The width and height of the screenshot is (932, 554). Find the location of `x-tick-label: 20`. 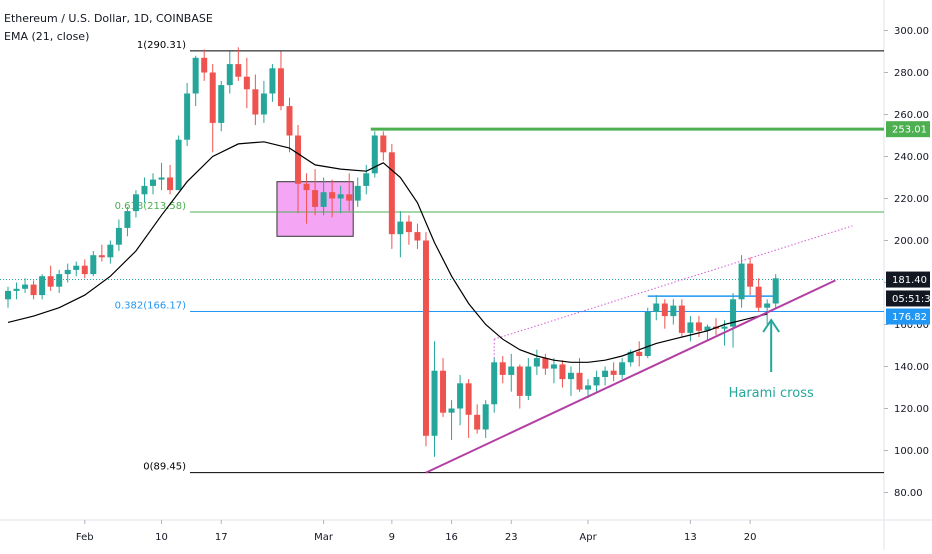

x-tick-label: 20 is located at coordinates (750, 537).